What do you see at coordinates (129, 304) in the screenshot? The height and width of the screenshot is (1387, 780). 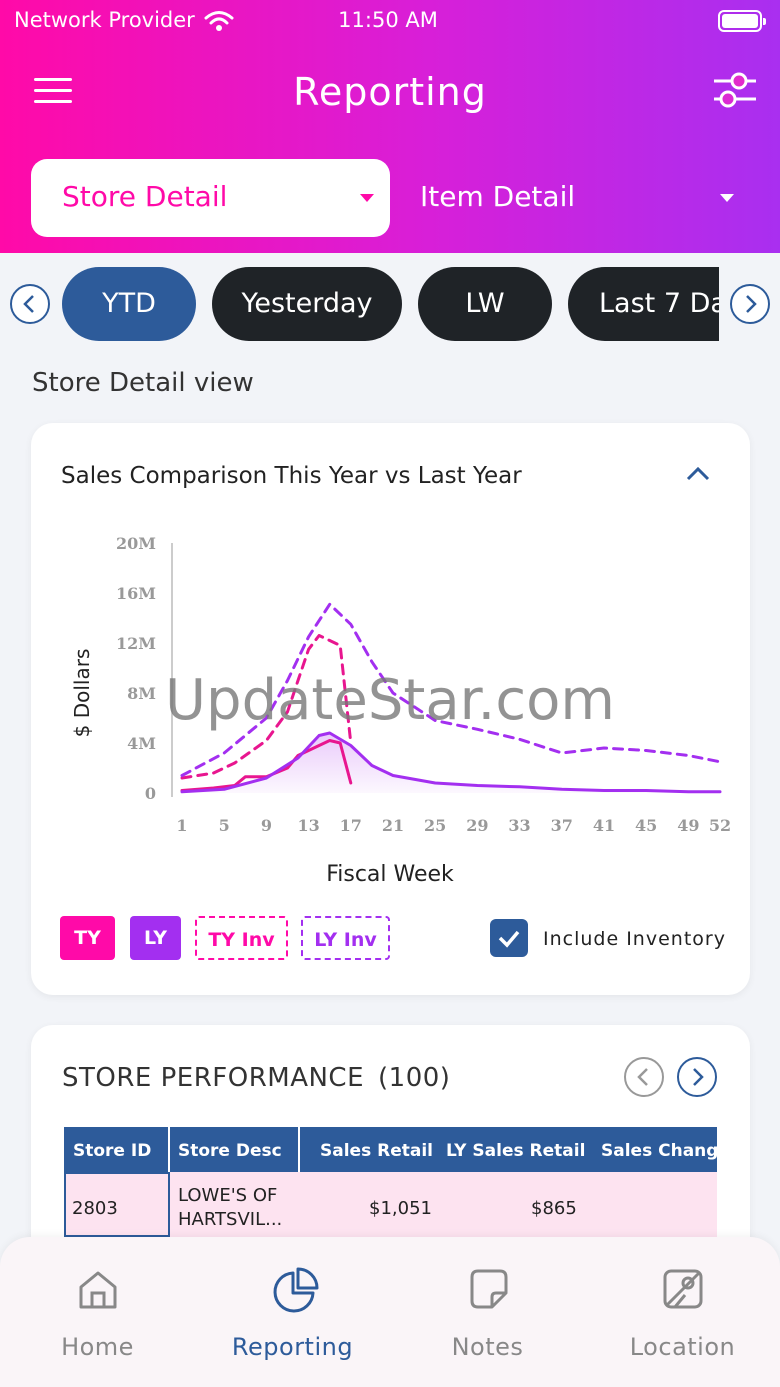 I see `period-ytd: YTD` at bounding box center [129, 304].